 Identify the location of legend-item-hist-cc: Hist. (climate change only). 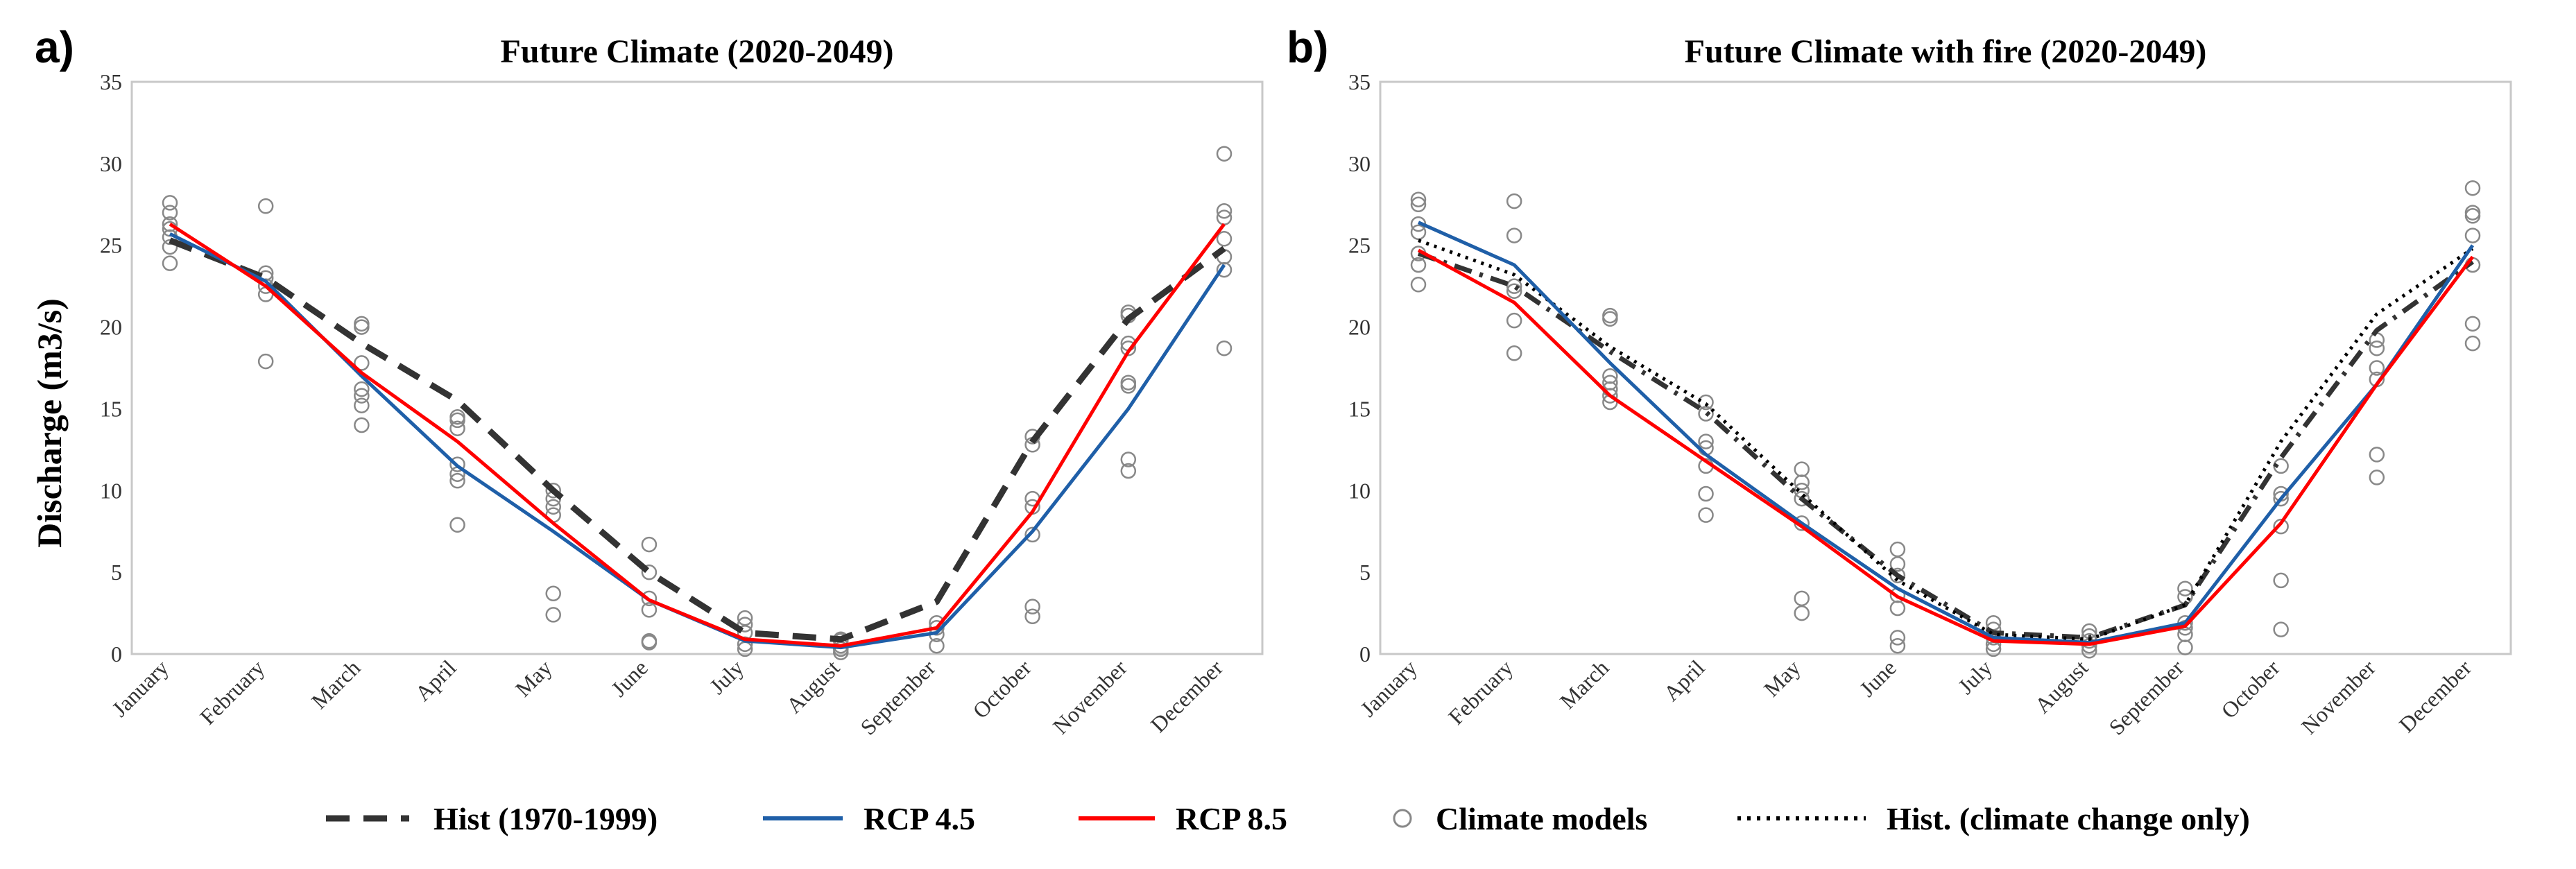
(1993, 818).